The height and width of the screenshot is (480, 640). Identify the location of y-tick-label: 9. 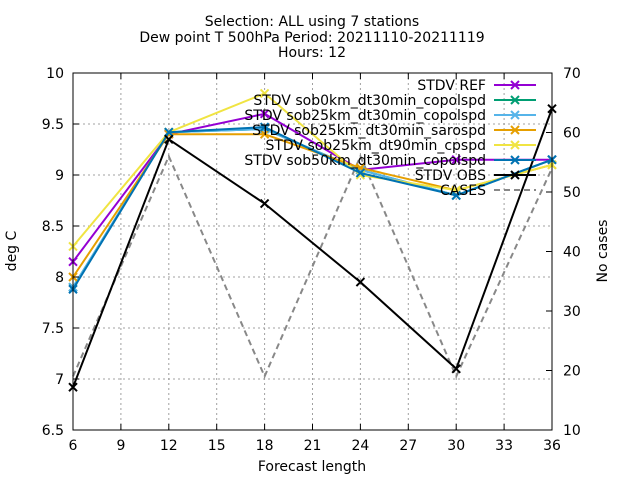
(59, 176).